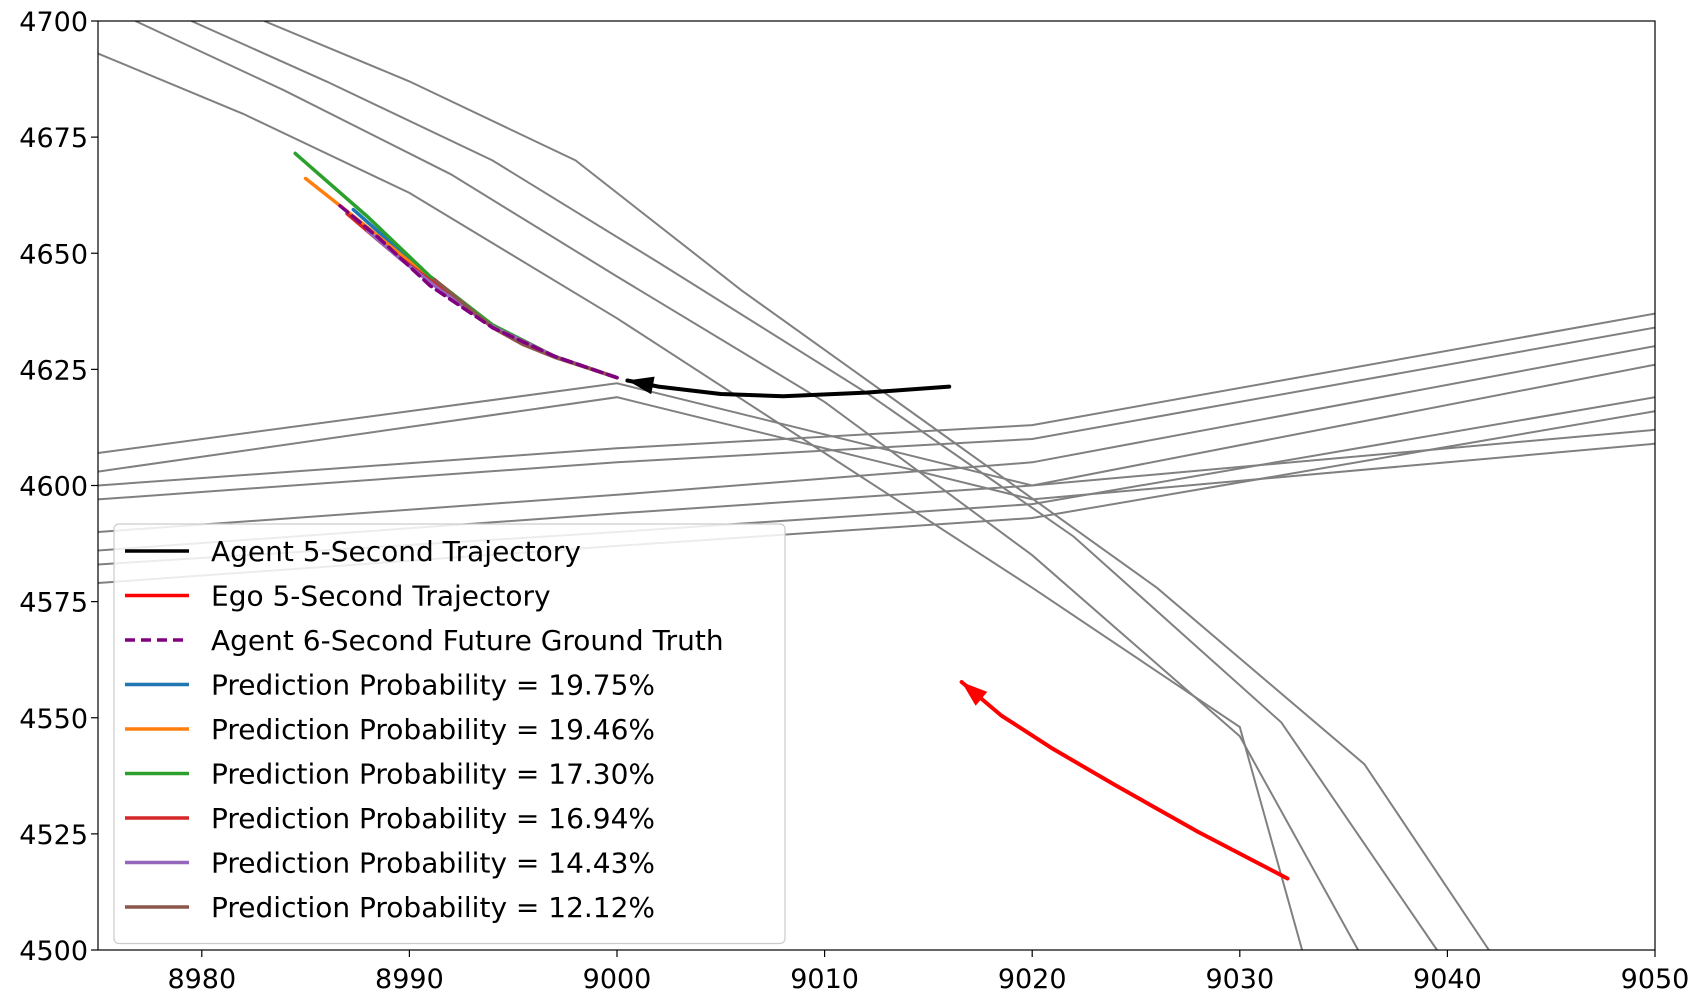 This screenshot has width=1695, height=994. Describe the element at coordinates (807, 541) in the screenshot. I see `trajectory-markers` at that location.